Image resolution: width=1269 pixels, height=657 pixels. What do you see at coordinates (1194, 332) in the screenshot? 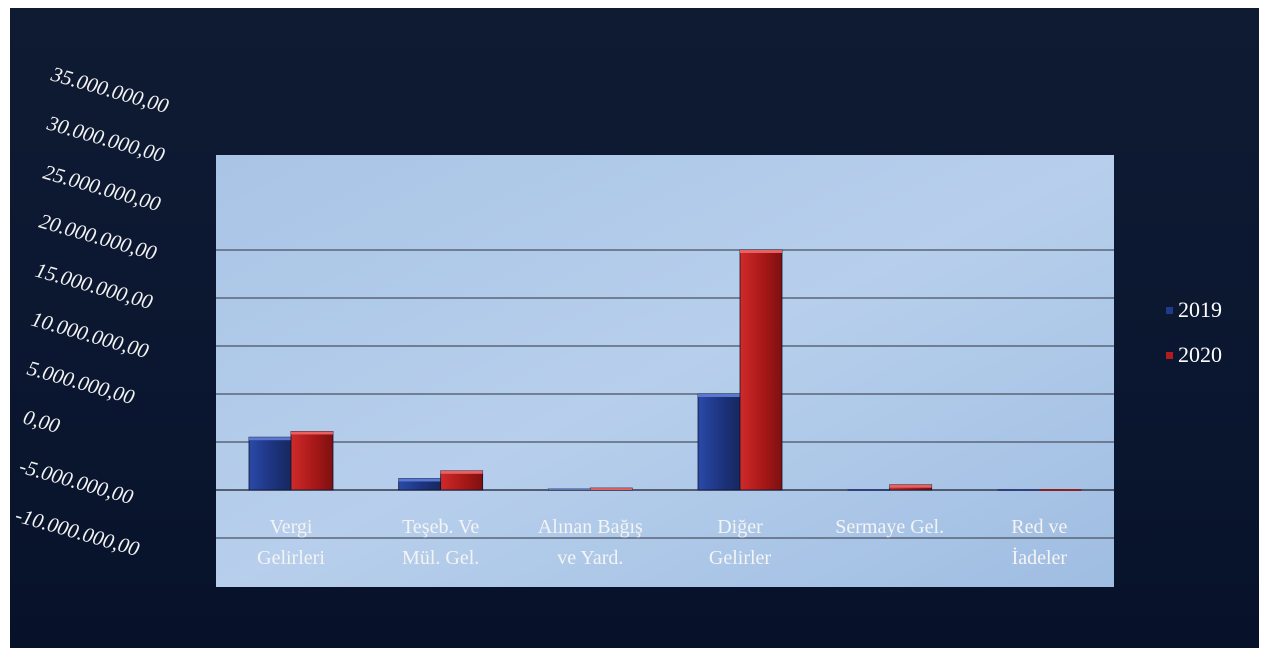
I see `legend: 2019 2020` at bounding box center [1194, 332].